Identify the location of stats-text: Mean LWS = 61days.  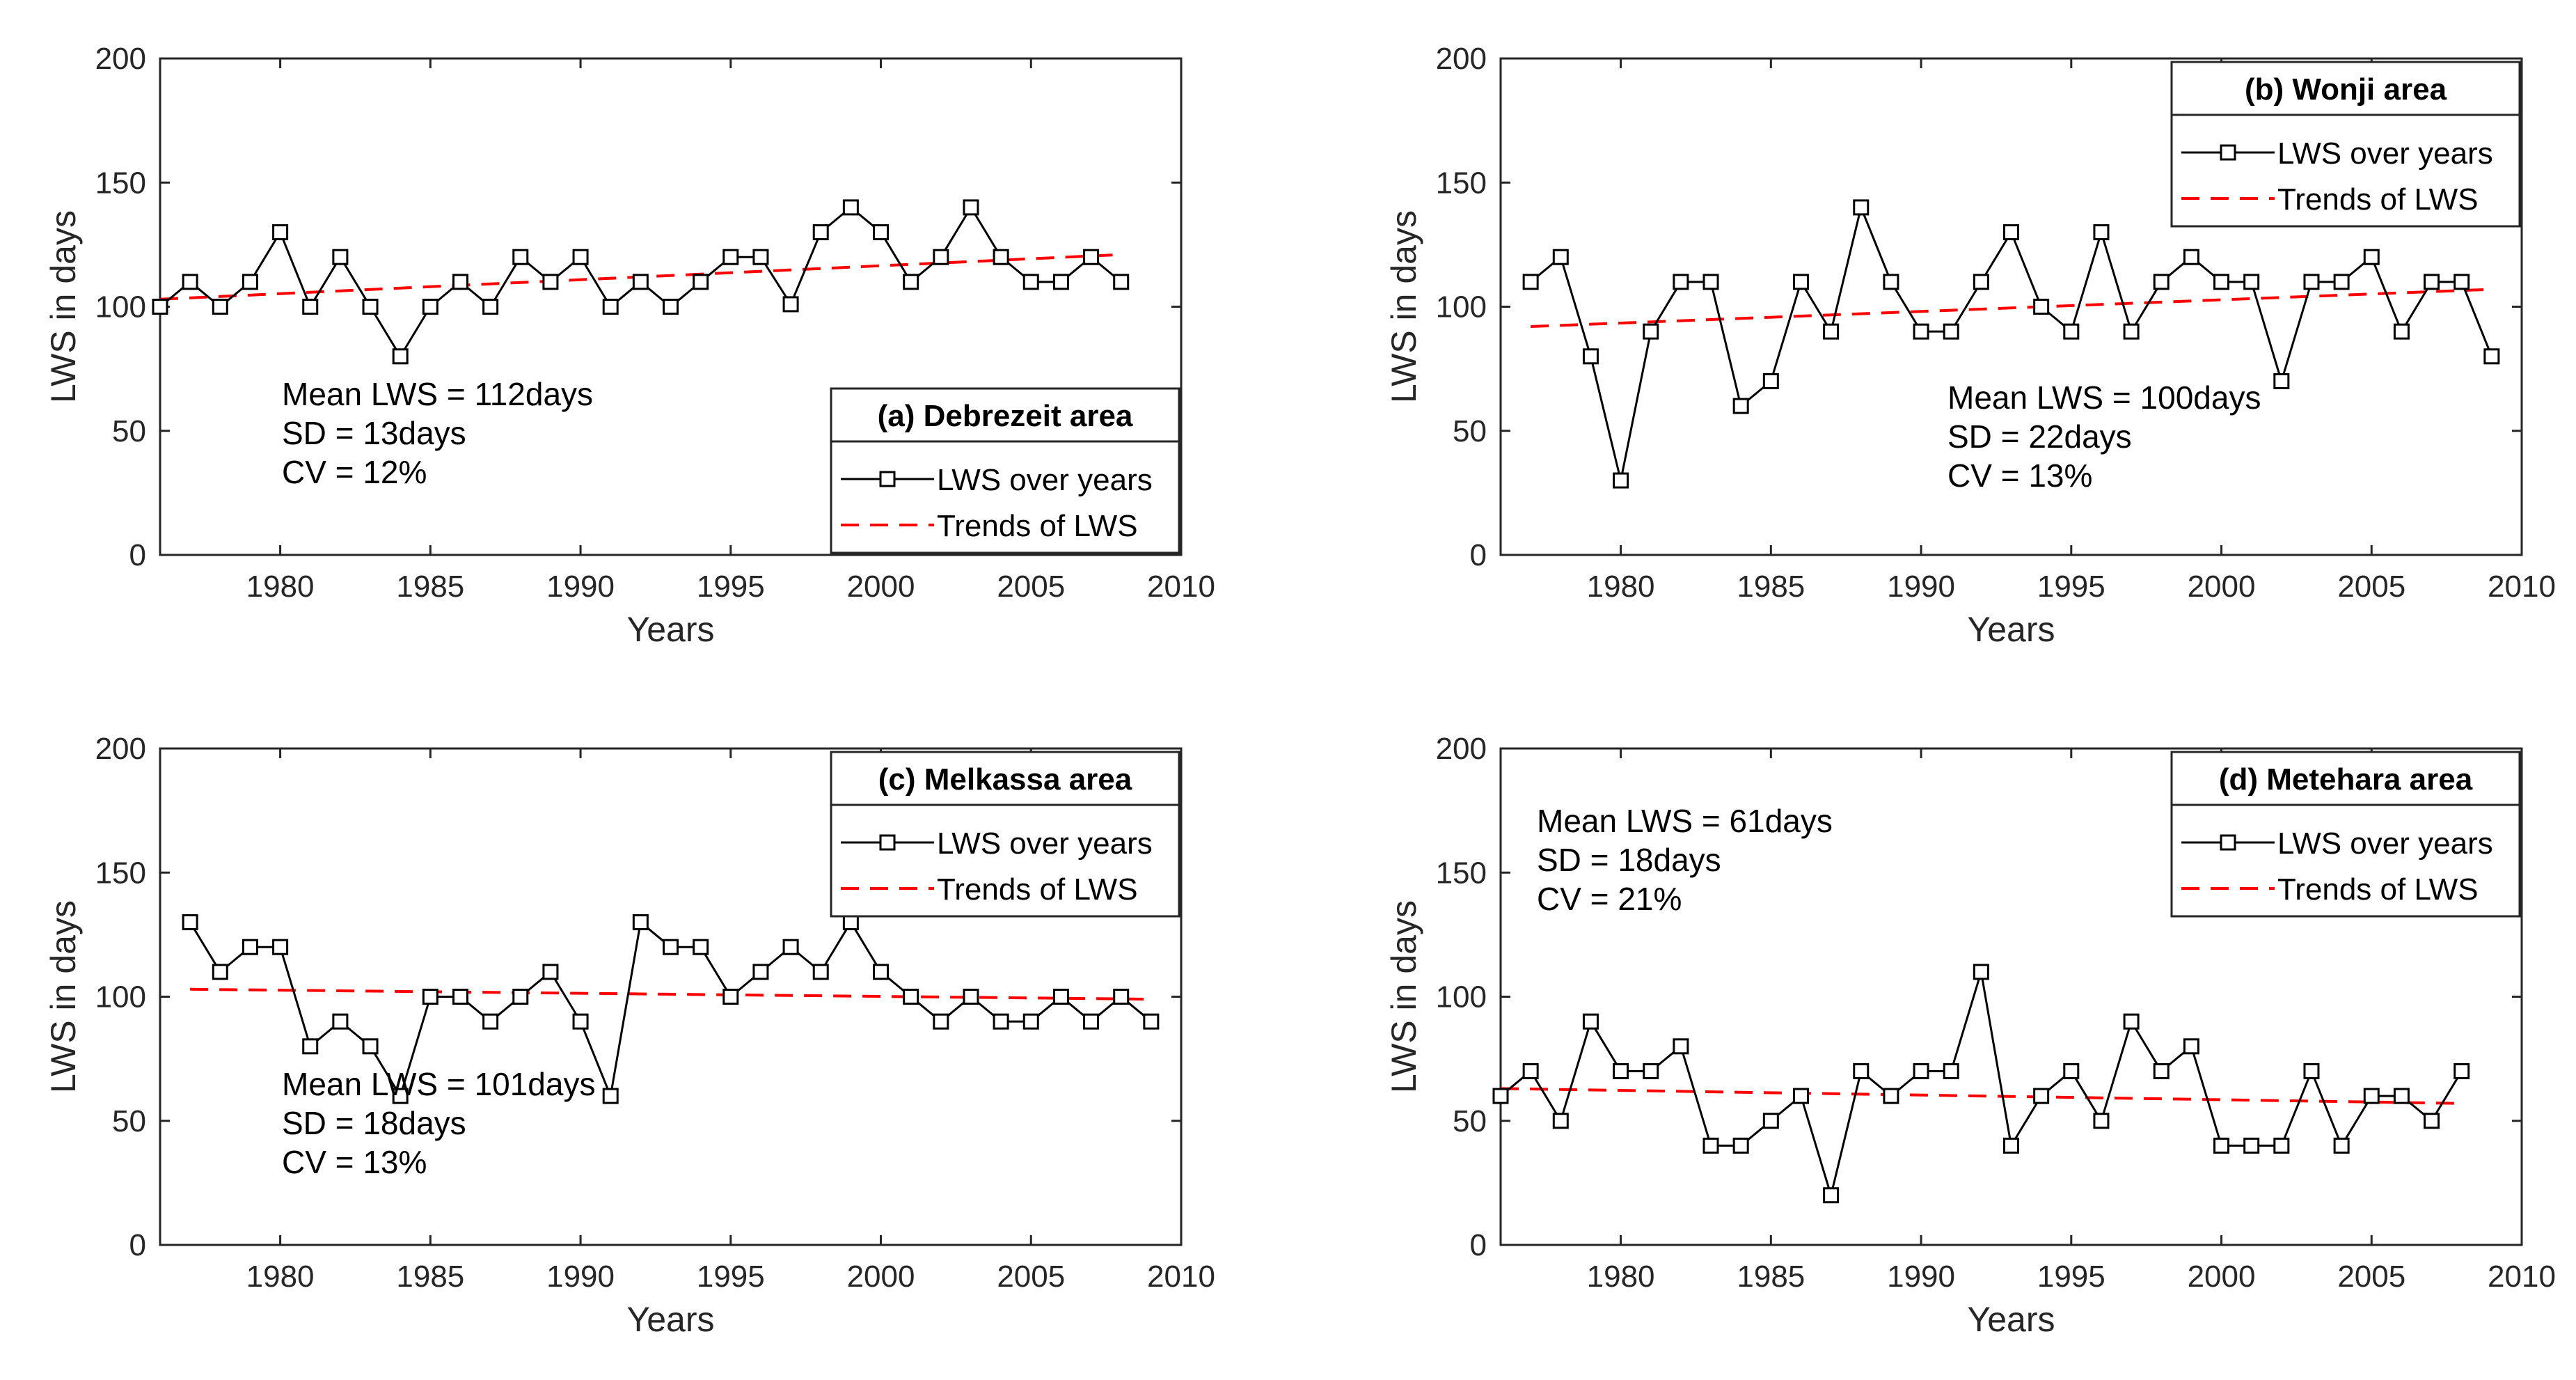
(1685, 821).